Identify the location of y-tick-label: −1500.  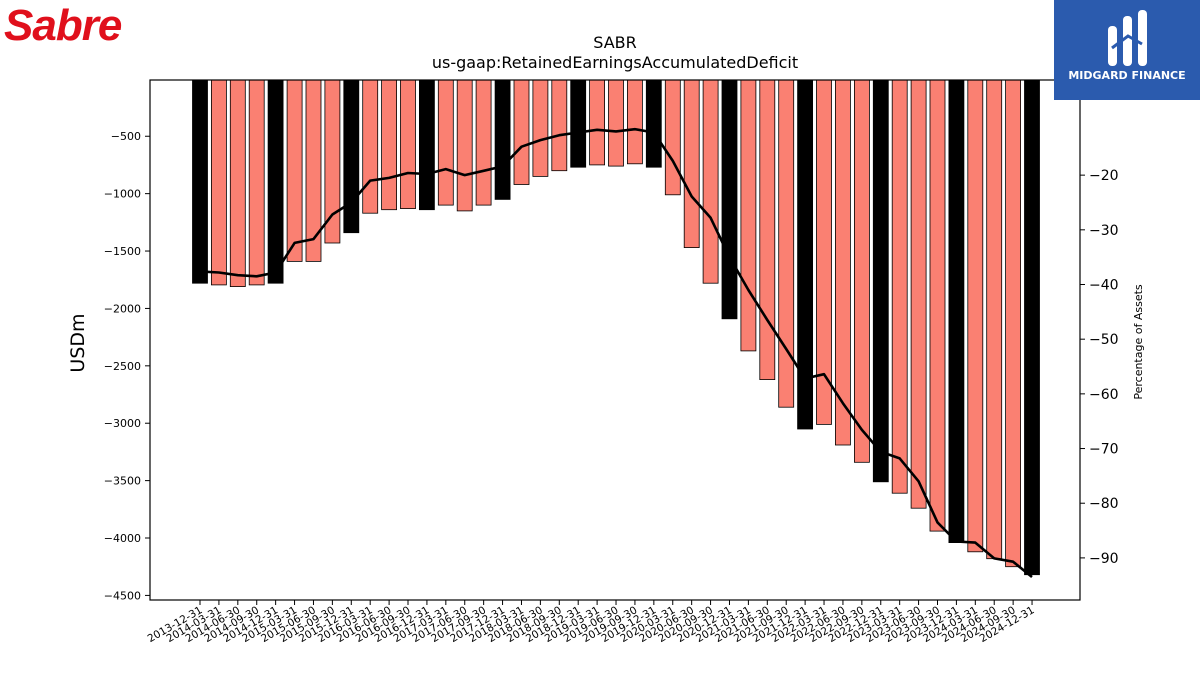
(122, 251).